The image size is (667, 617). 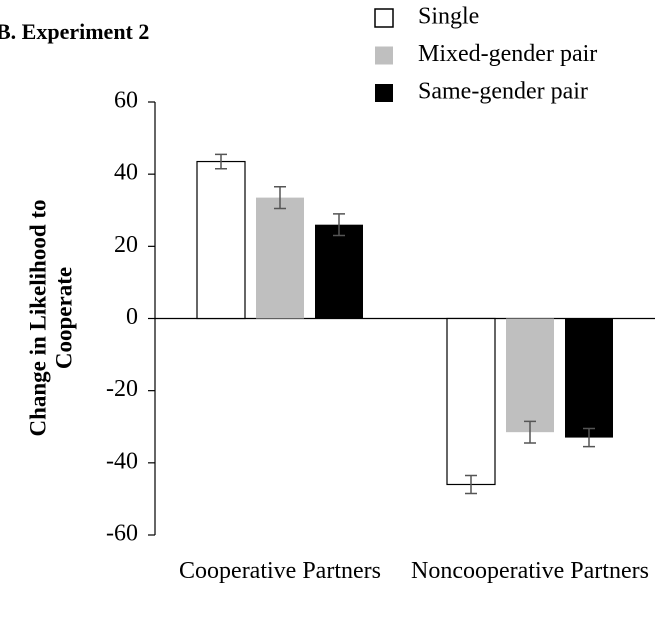 I want to click on y-tick-label: 40, so click(x=126, y=173).